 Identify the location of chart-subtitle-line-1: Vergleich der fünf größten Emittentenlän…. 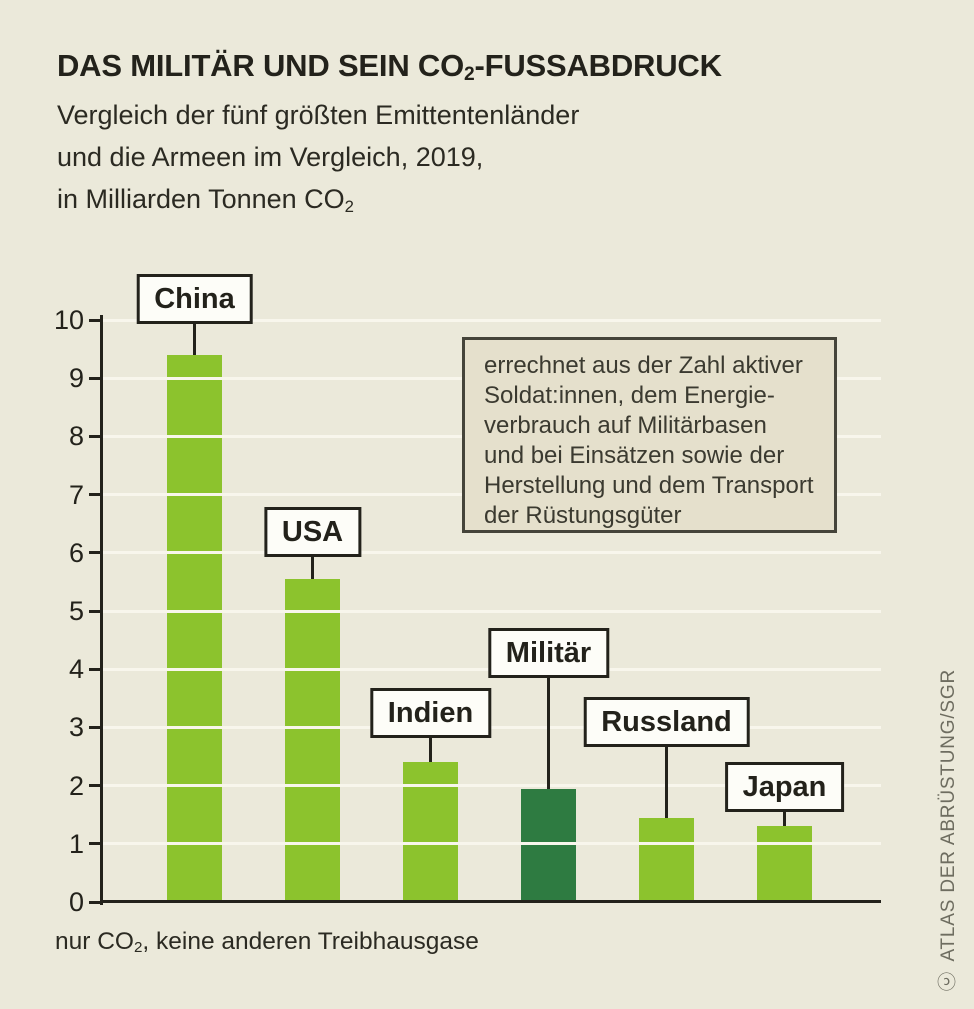
(318, 115).